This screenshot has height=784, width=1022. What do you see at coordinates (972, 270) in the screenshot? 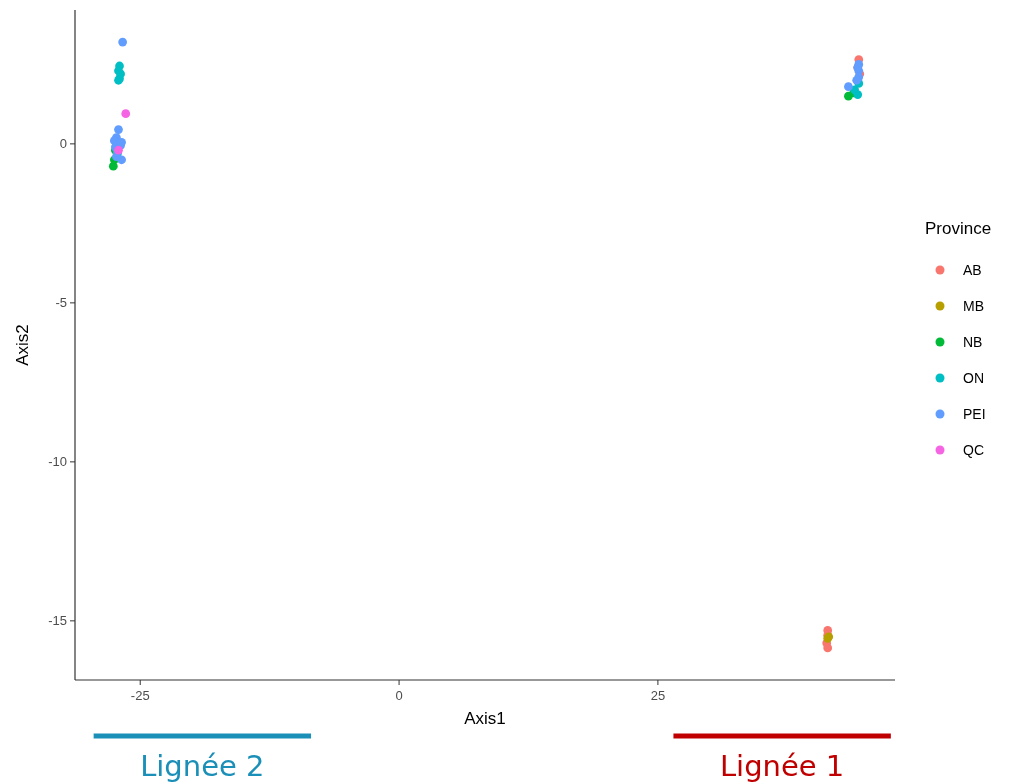
I see `legend-label: AB` at bounding box center [972, 270].